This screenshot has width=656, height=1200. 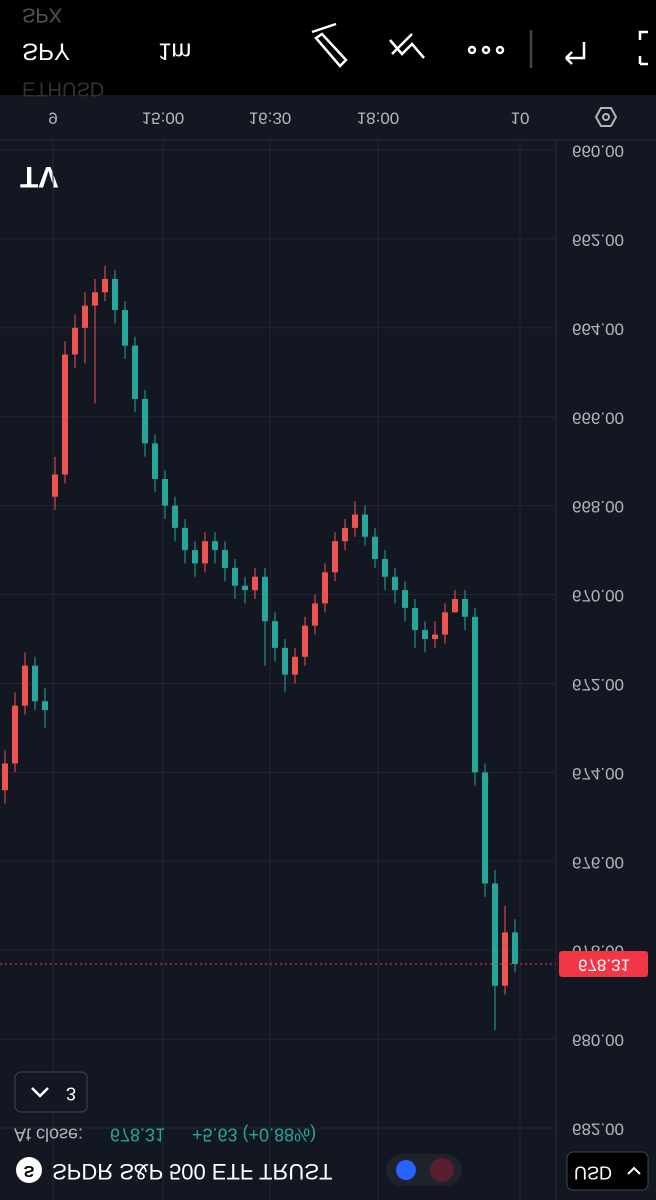 I want to click on fullscreen-icon, so click(x=643, y=48).